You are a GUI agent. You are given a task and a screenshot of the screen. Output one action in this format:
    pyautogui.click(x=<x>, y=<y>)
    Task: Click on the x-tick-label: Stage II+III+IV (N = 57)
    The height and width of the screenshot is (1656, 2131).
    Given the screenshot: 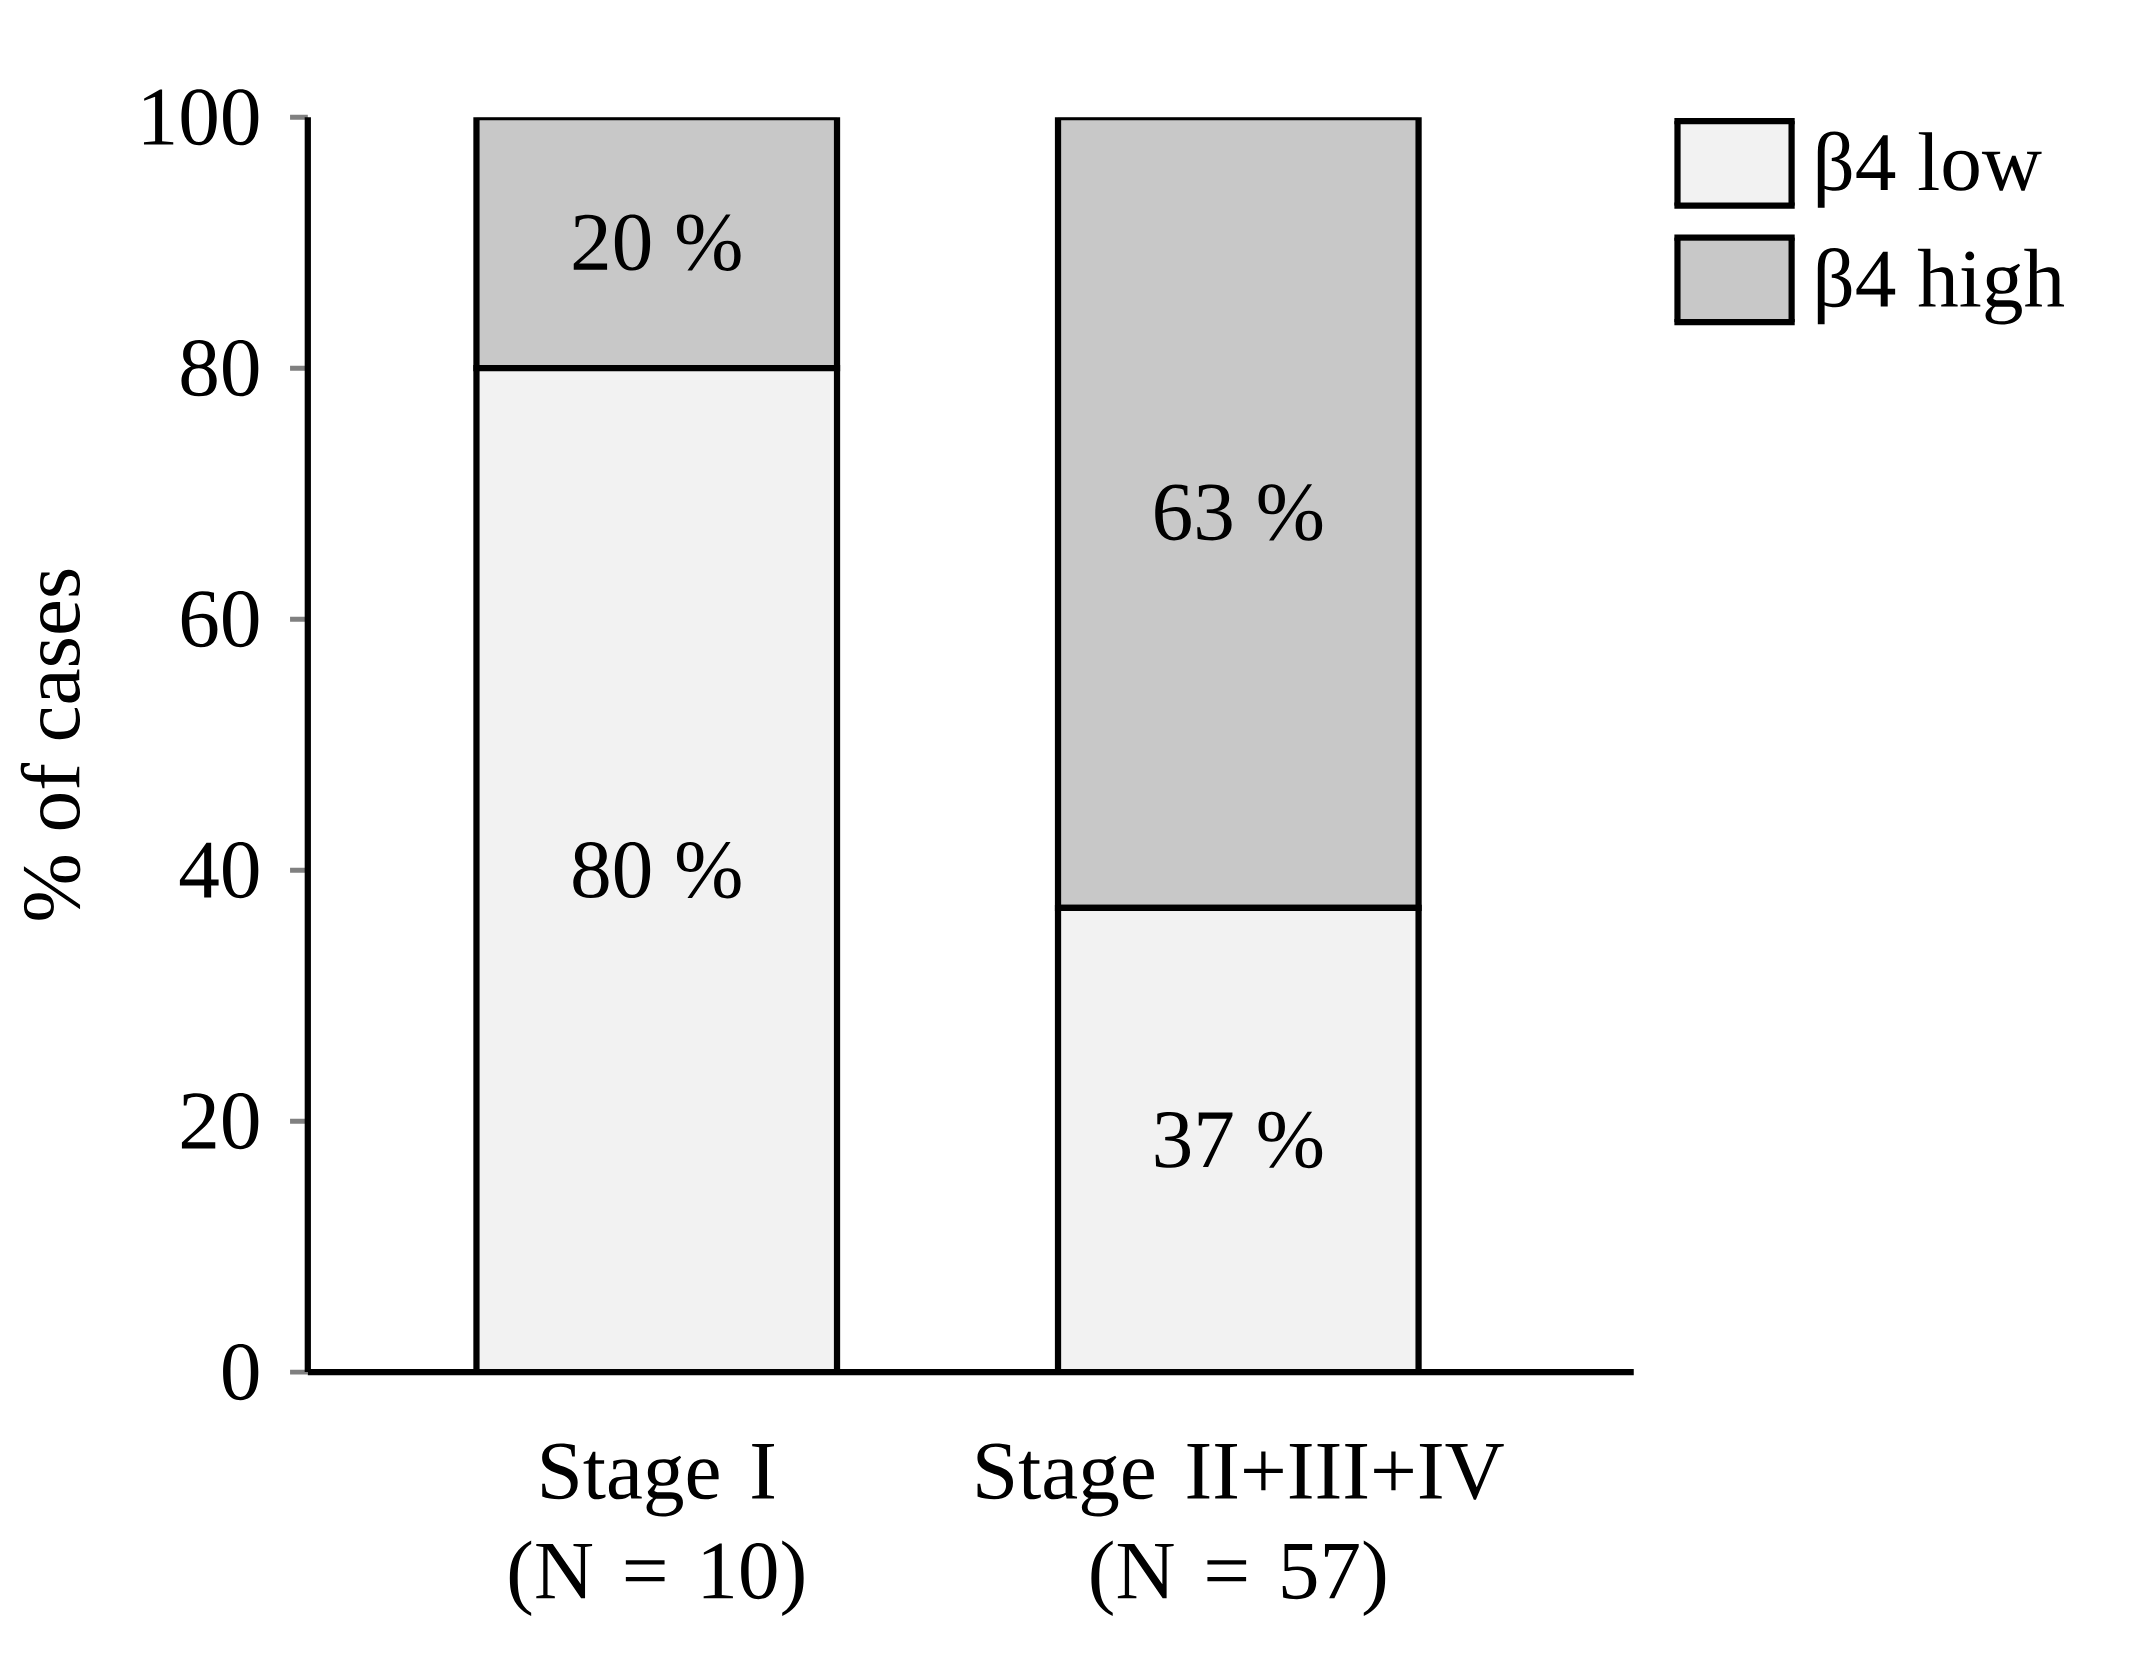 What is the action you would take?
    pyautogui.click(x=1240, y=1529)
    